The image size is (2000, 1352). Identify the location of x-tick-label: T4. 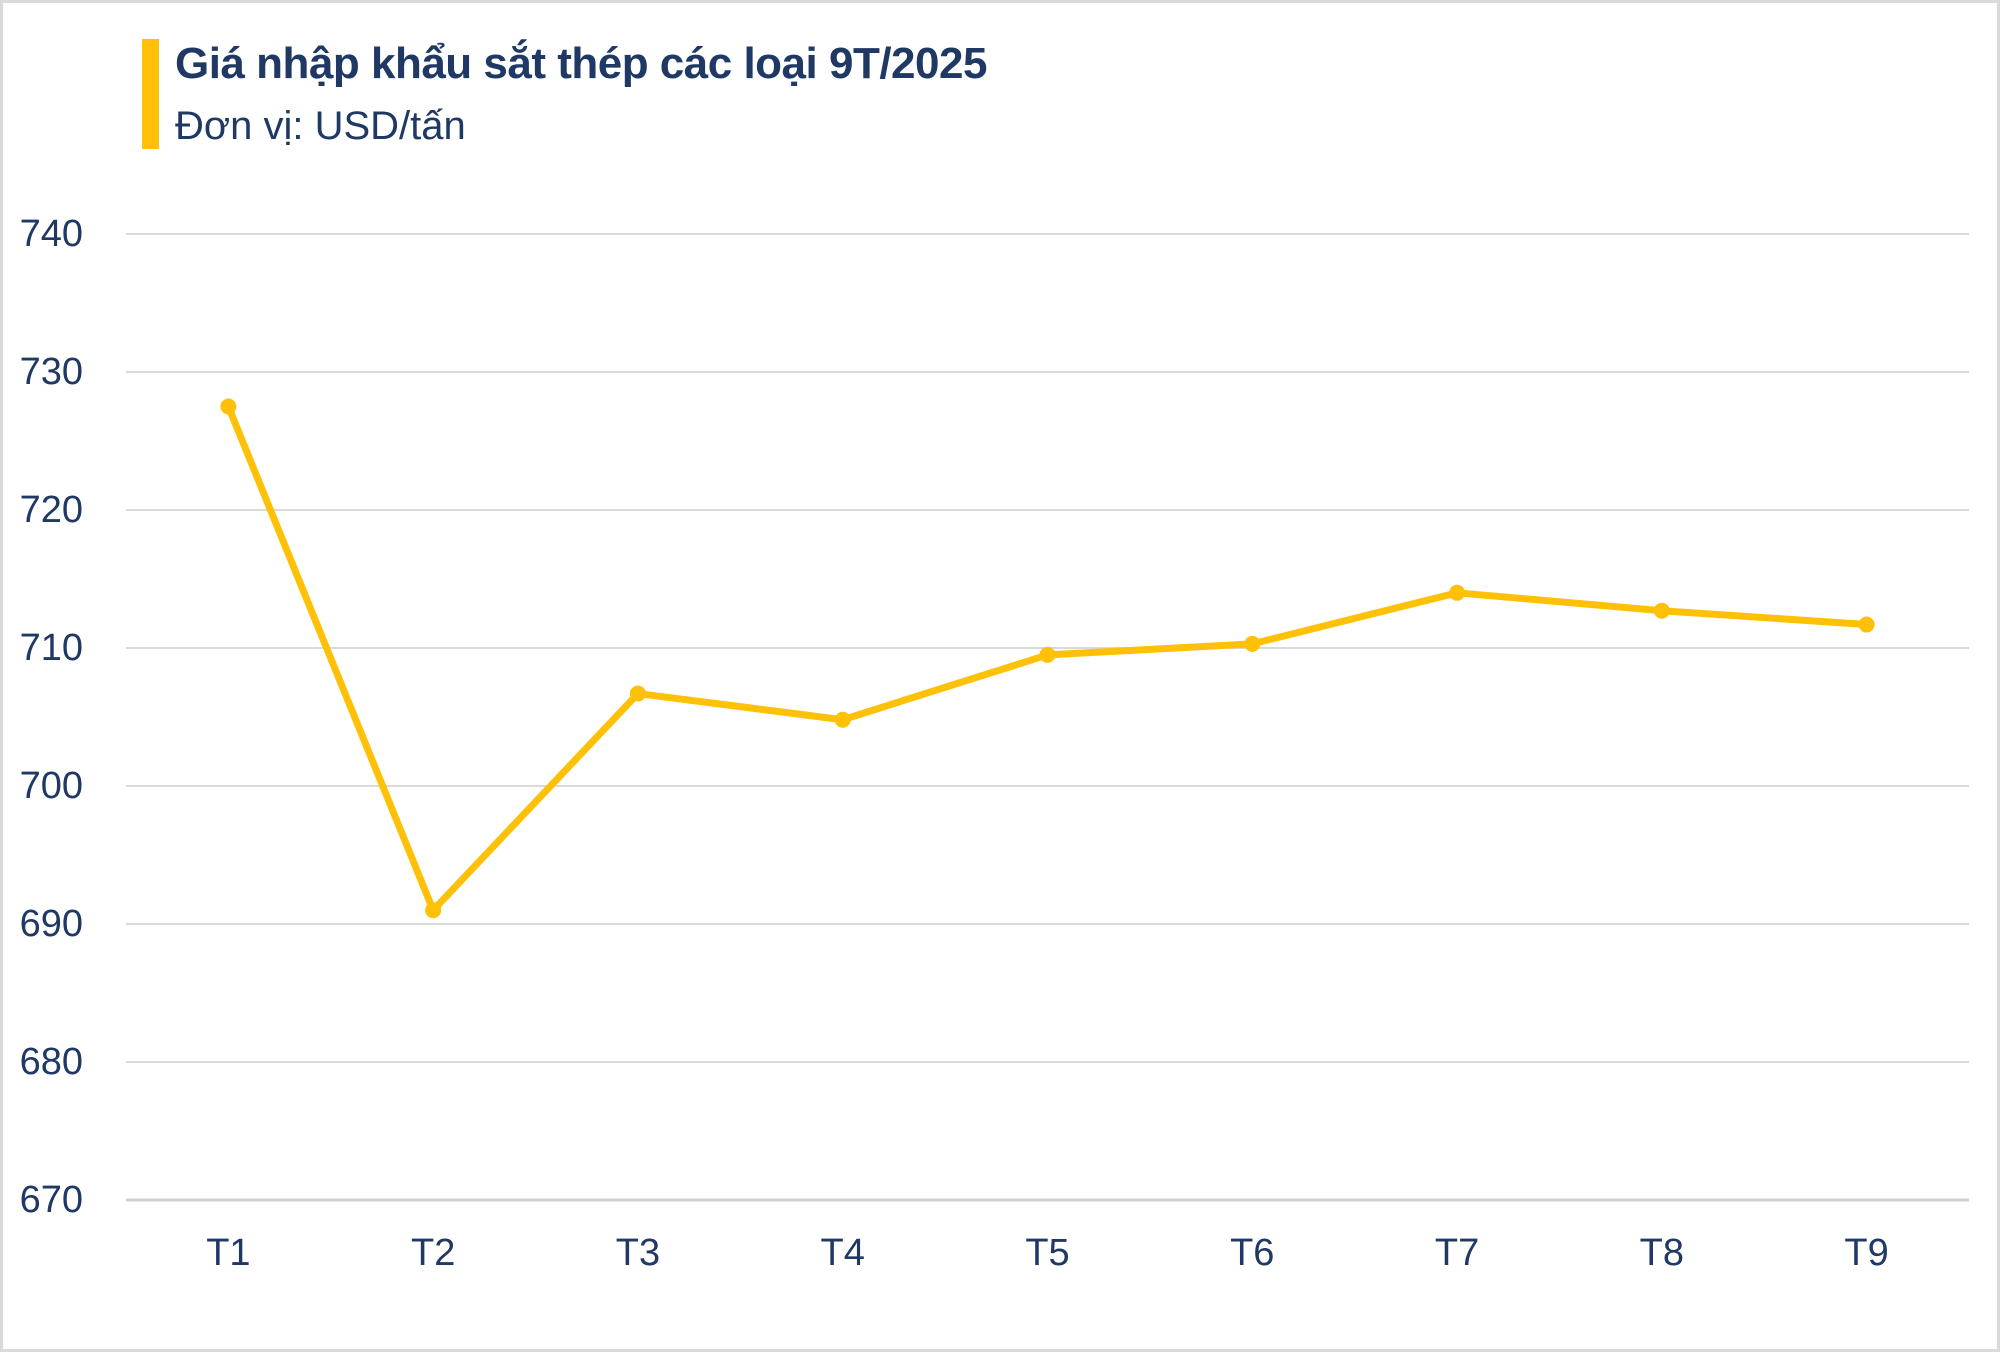
(843, 1253).